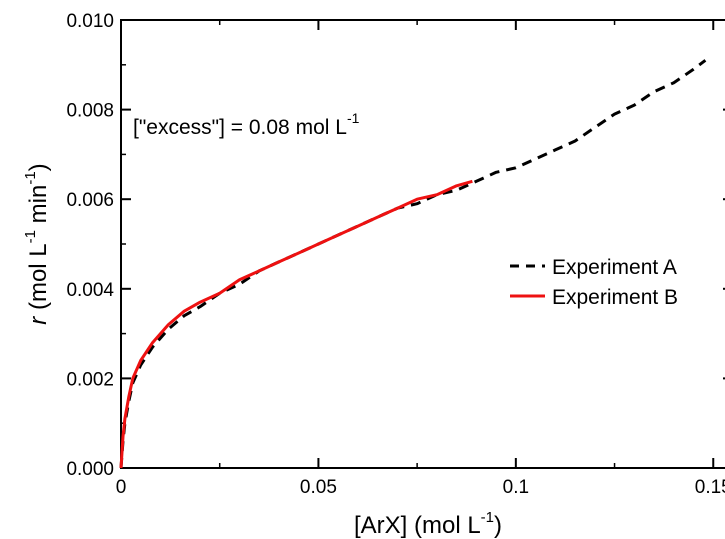  I want to click on legend-label-b: Experiment B, so click(615, 297).